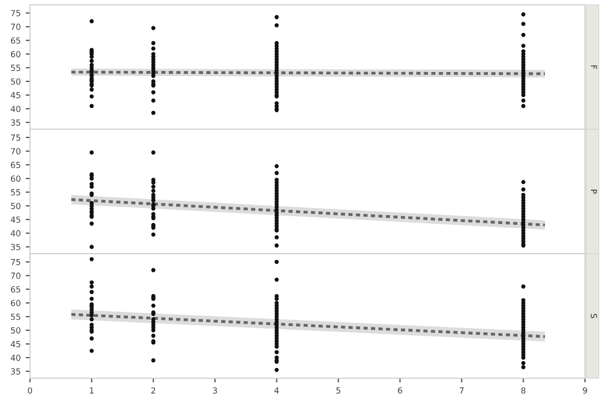  What do you see at coordinates (593, 192) in the screenshot?
I see `text: P` at bounding box center [593, 192].